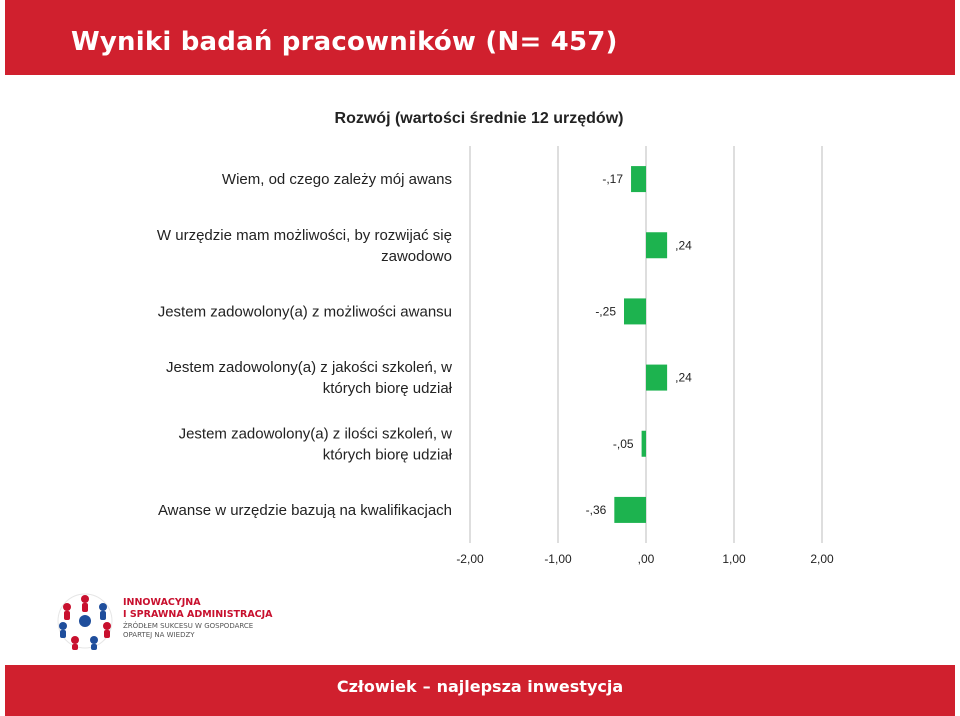 This screenshot has width=960, height=716. Describe the element at coordinates (822, 559) in the screenshot. I see `x-tick-label: 2,00` at that location.